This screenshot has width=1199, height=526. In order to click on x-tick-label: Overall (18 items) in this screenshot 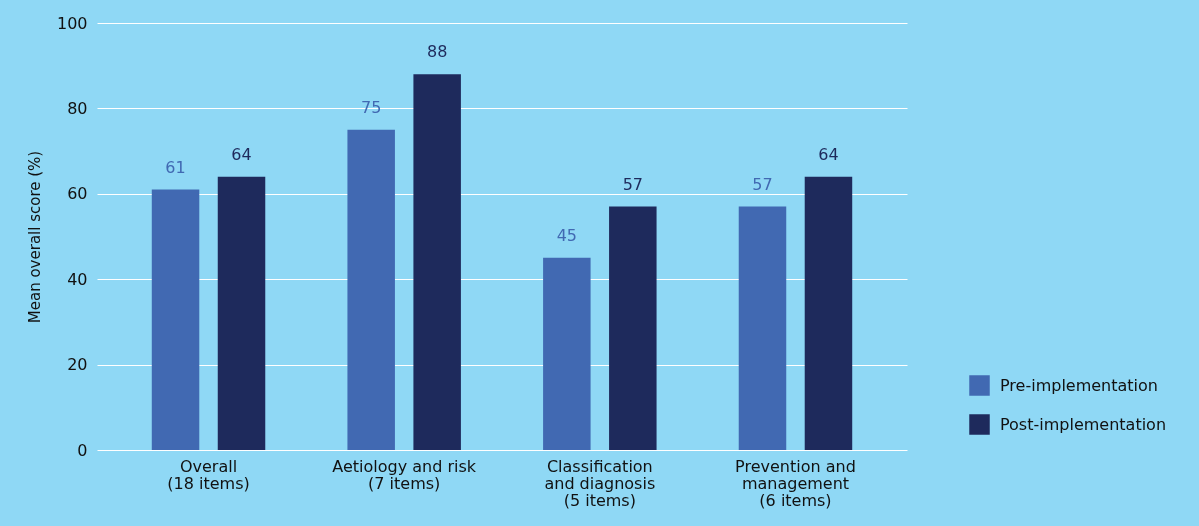, I will do `click(208, 474)`.